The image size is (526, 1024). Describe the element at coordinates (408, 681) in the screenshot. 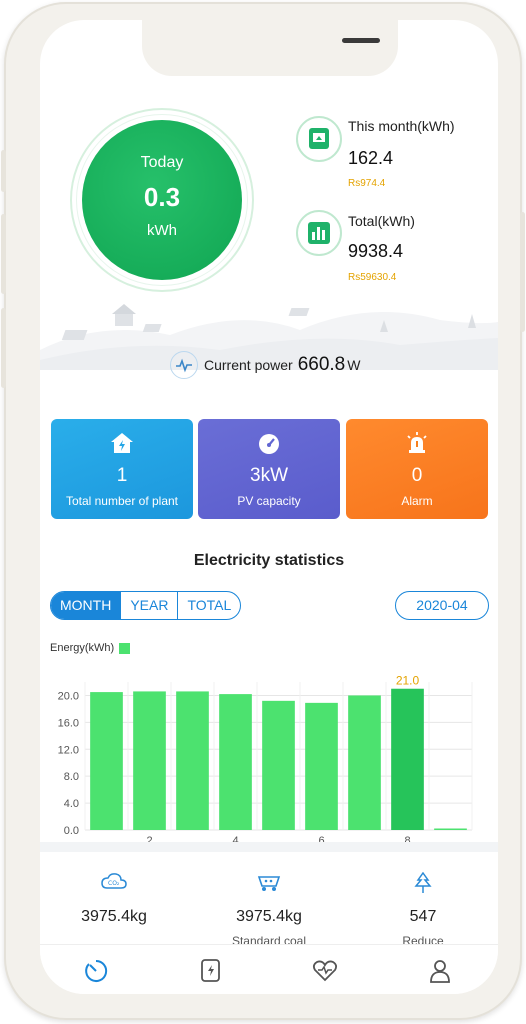

I see `bar-value-label: 21.0` at that location.